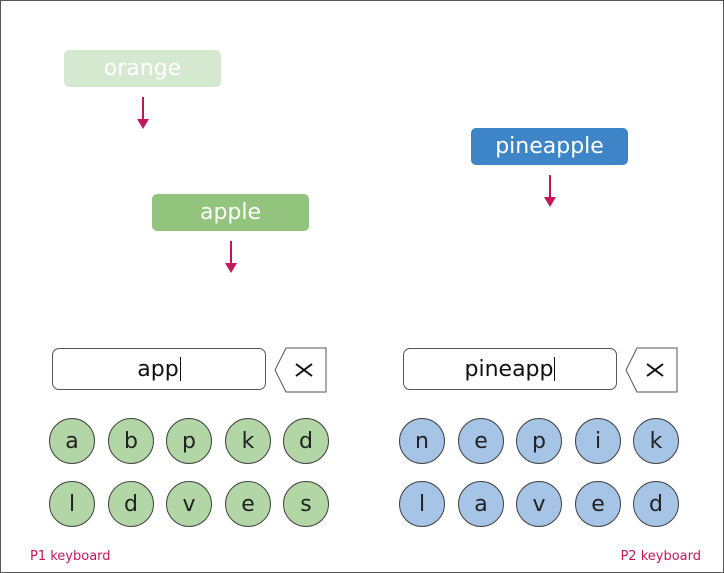 This screenshot has width=724, height=573. Describe the element at coordinates (142, 68) in the screenshot. I see `falling-word-faded: orange` at that location.